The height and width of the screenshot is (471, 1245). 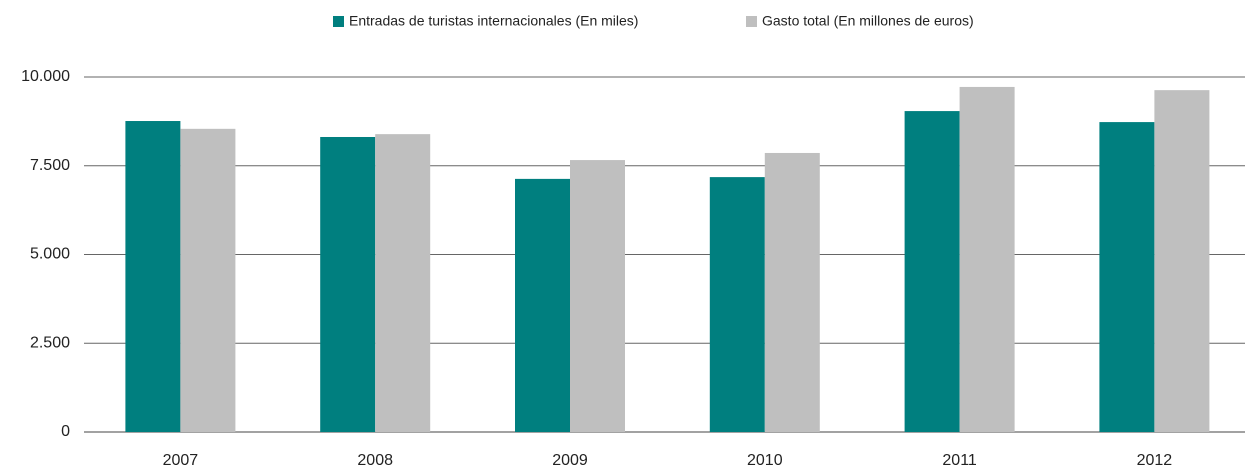 I want to click on y-tick-label: 7.500, so click(x=50, y=165).